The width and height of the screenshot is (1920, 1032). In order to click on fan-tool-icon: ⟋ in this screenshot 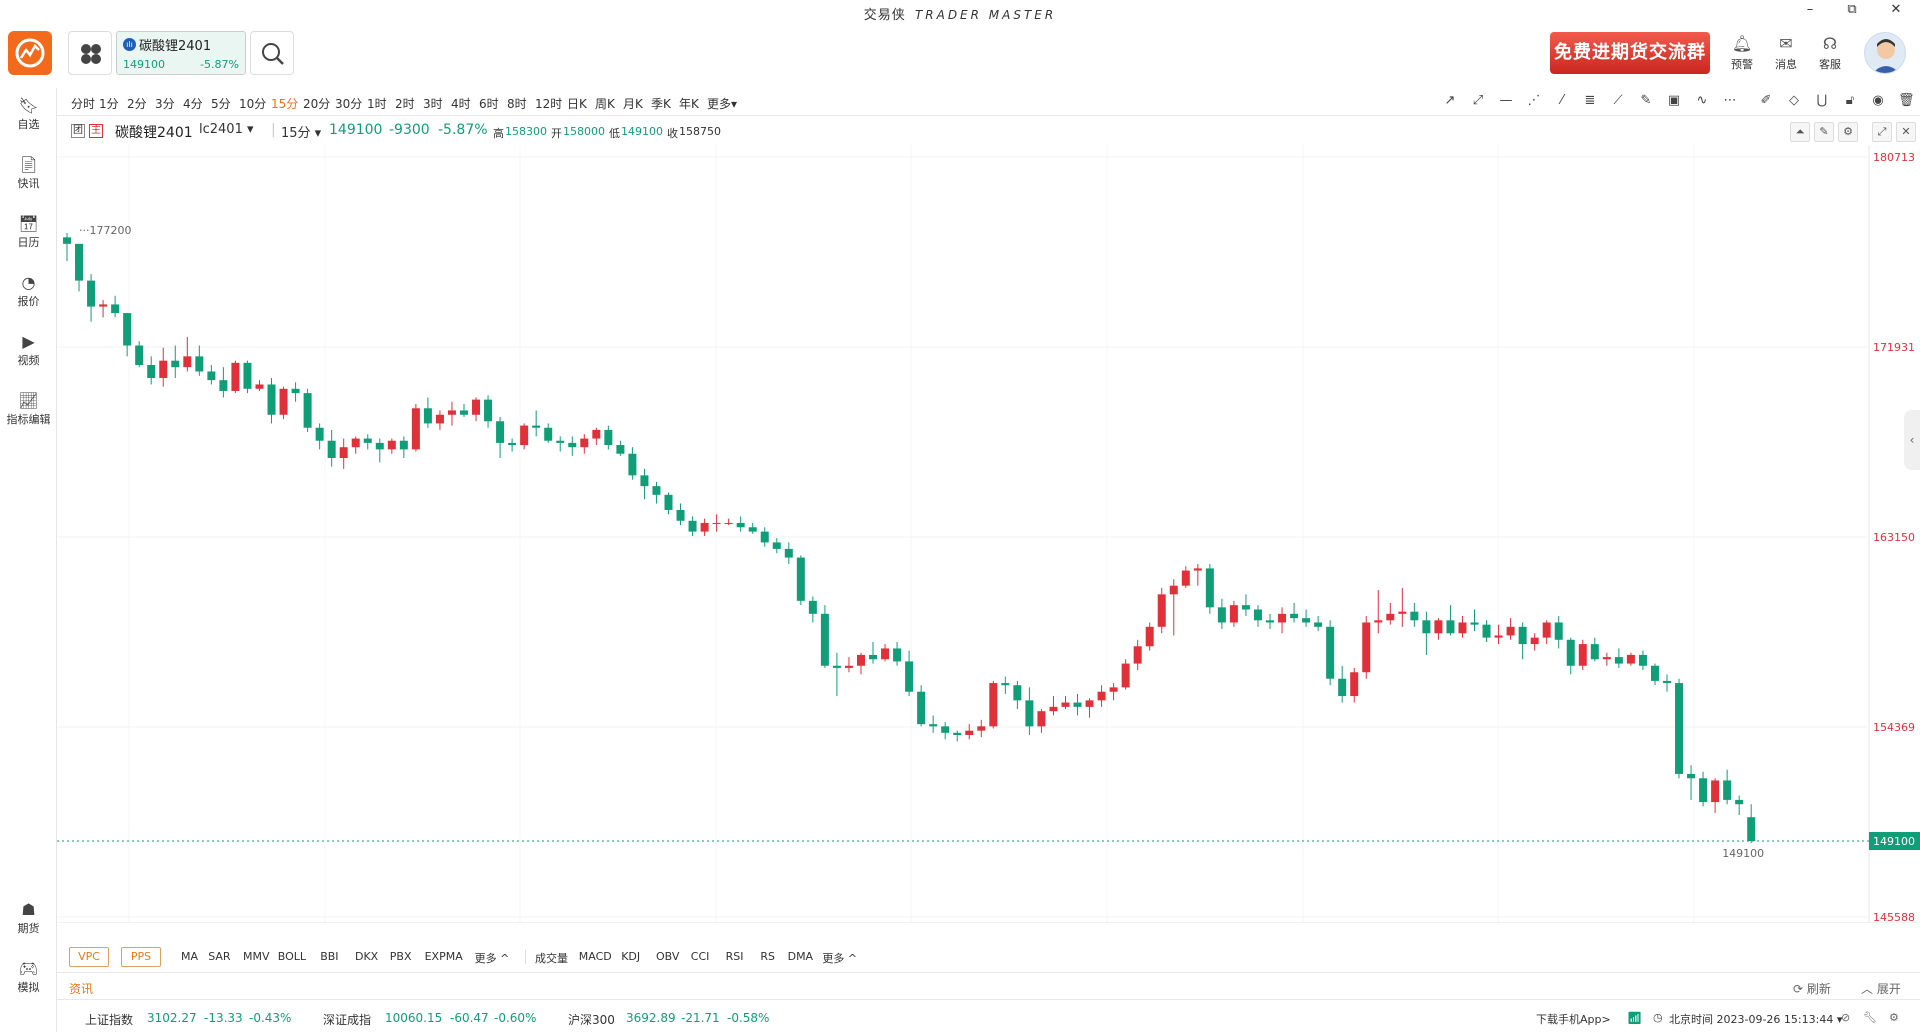, I will do `click(1618, 100)`.